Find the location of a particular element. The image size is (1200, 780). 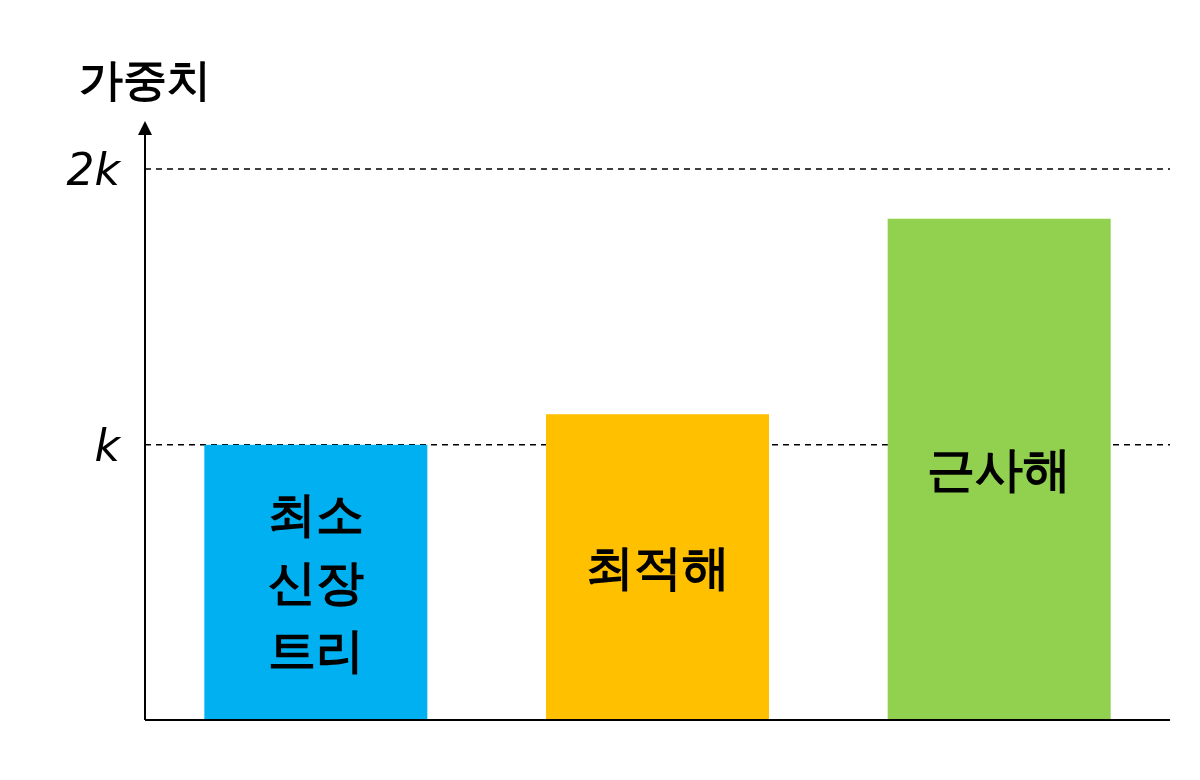

ref-line-label: k is located at coordinates (108, 445).